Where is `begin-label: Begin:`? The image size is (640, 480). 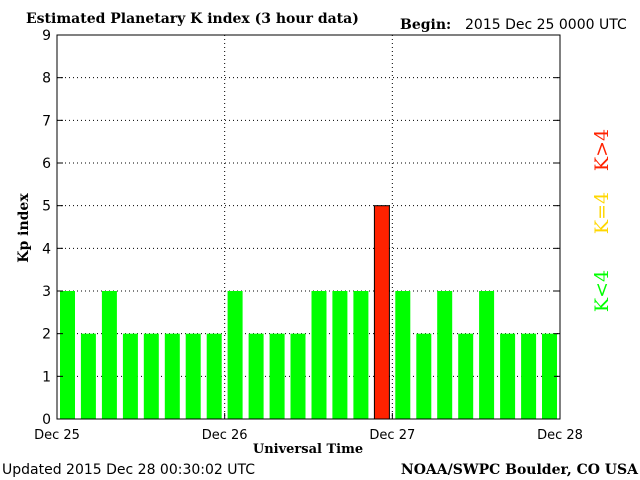 begin-label: Begin: is located at coordinates (425, 25).